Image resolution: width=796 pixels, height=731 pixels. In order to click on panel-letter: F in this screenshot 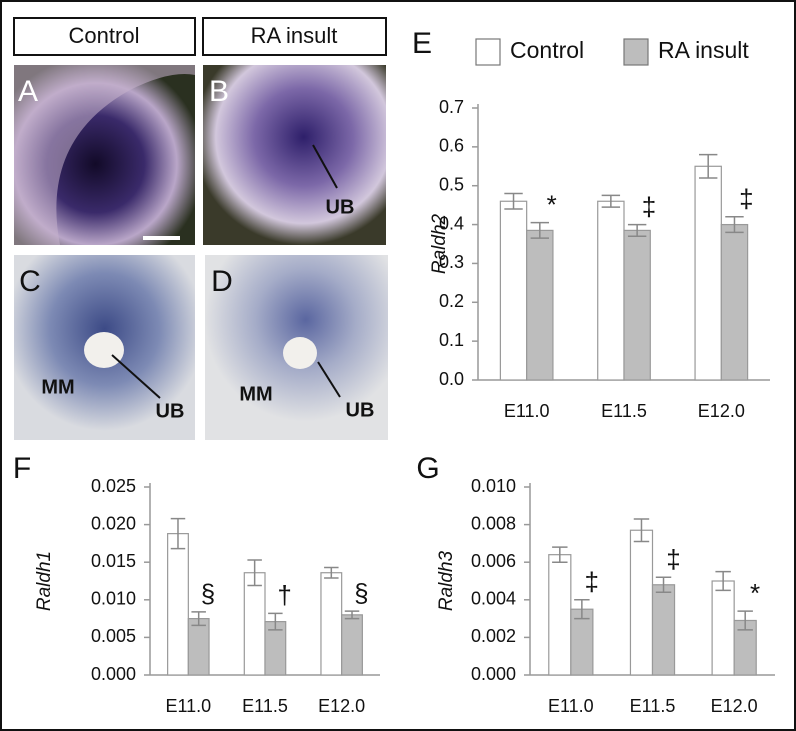, I will do `click(22, 468)`.